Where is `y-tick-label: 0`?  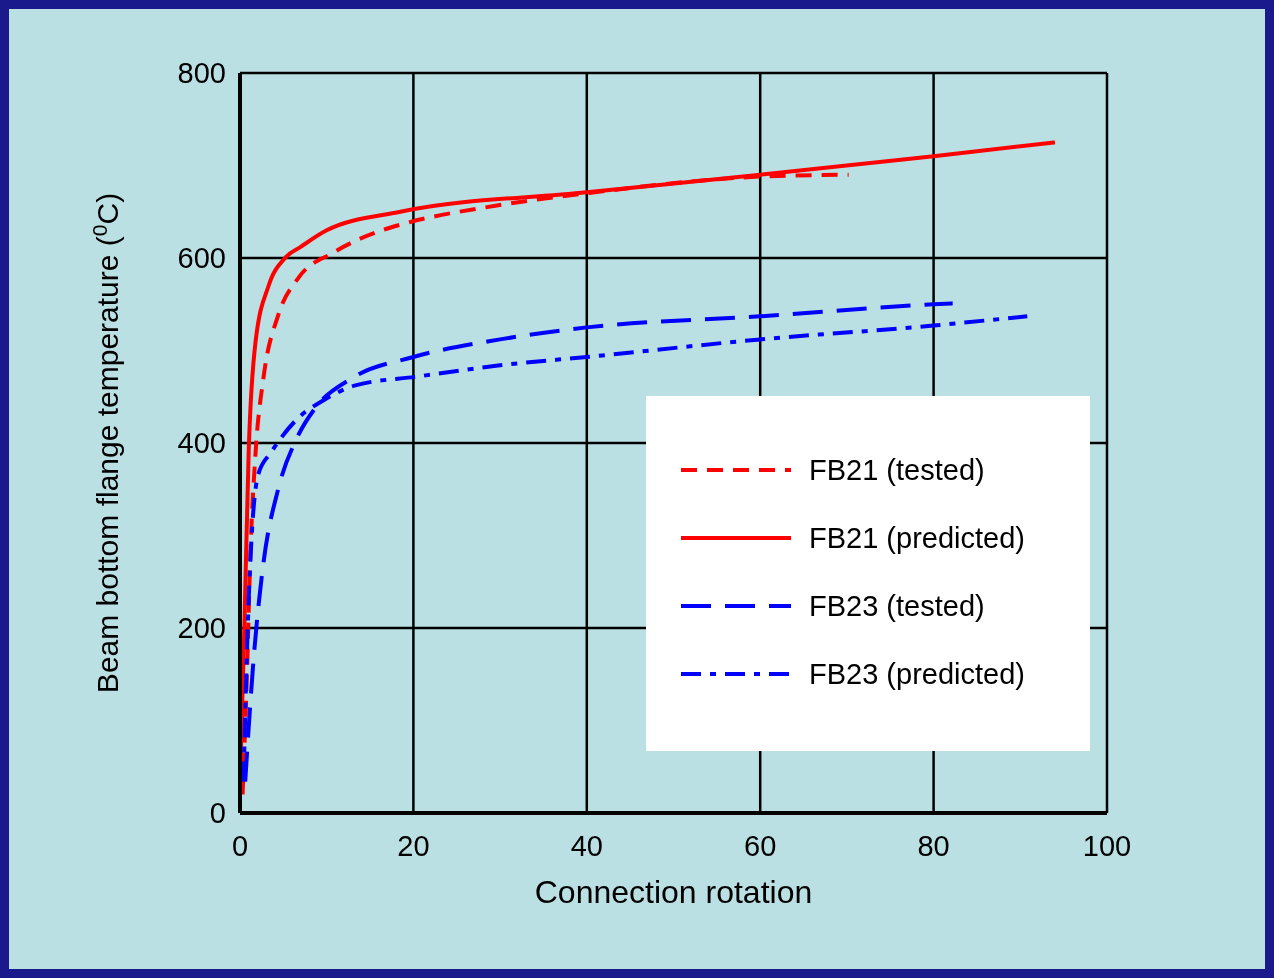 y-tick-label: 0 is located at coordinates (217, 813).